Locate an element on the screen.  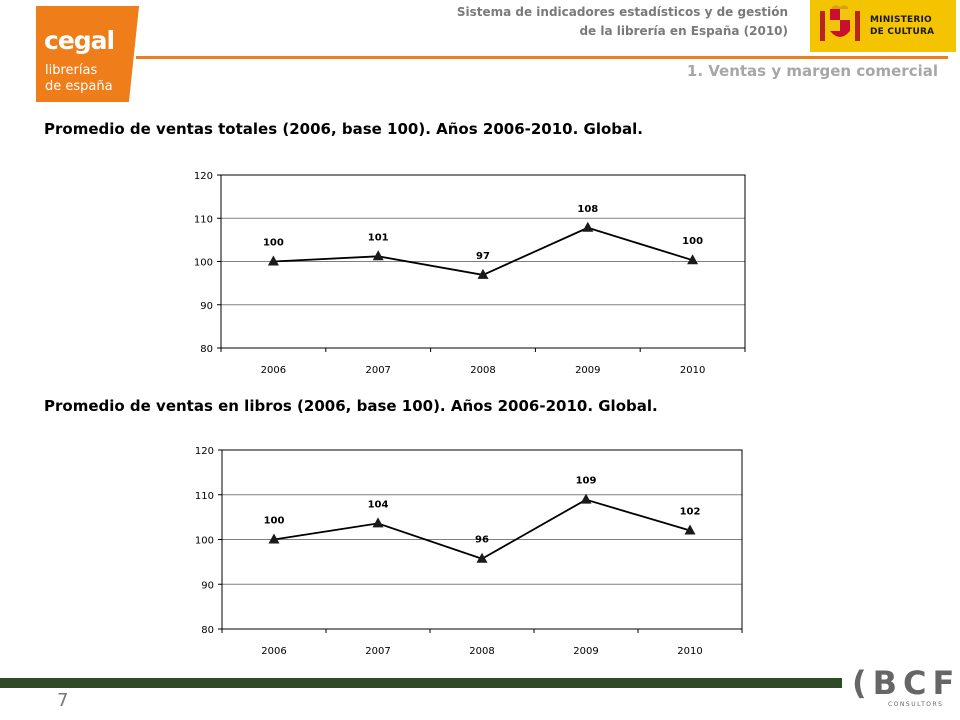
logo-line-1: librerías is located at coordinates (71, 70).